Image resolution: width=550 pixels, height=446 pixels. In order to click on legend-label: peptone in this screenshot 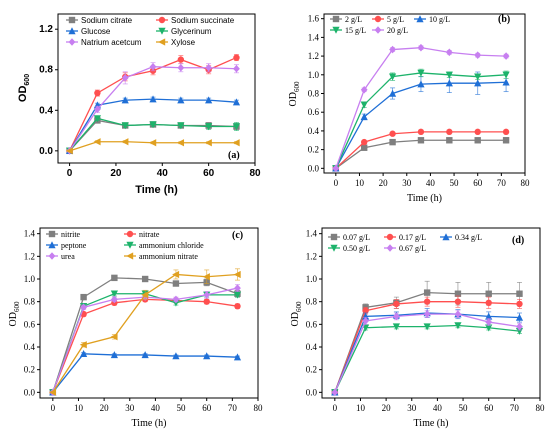, I will do `click(74, 245)`.